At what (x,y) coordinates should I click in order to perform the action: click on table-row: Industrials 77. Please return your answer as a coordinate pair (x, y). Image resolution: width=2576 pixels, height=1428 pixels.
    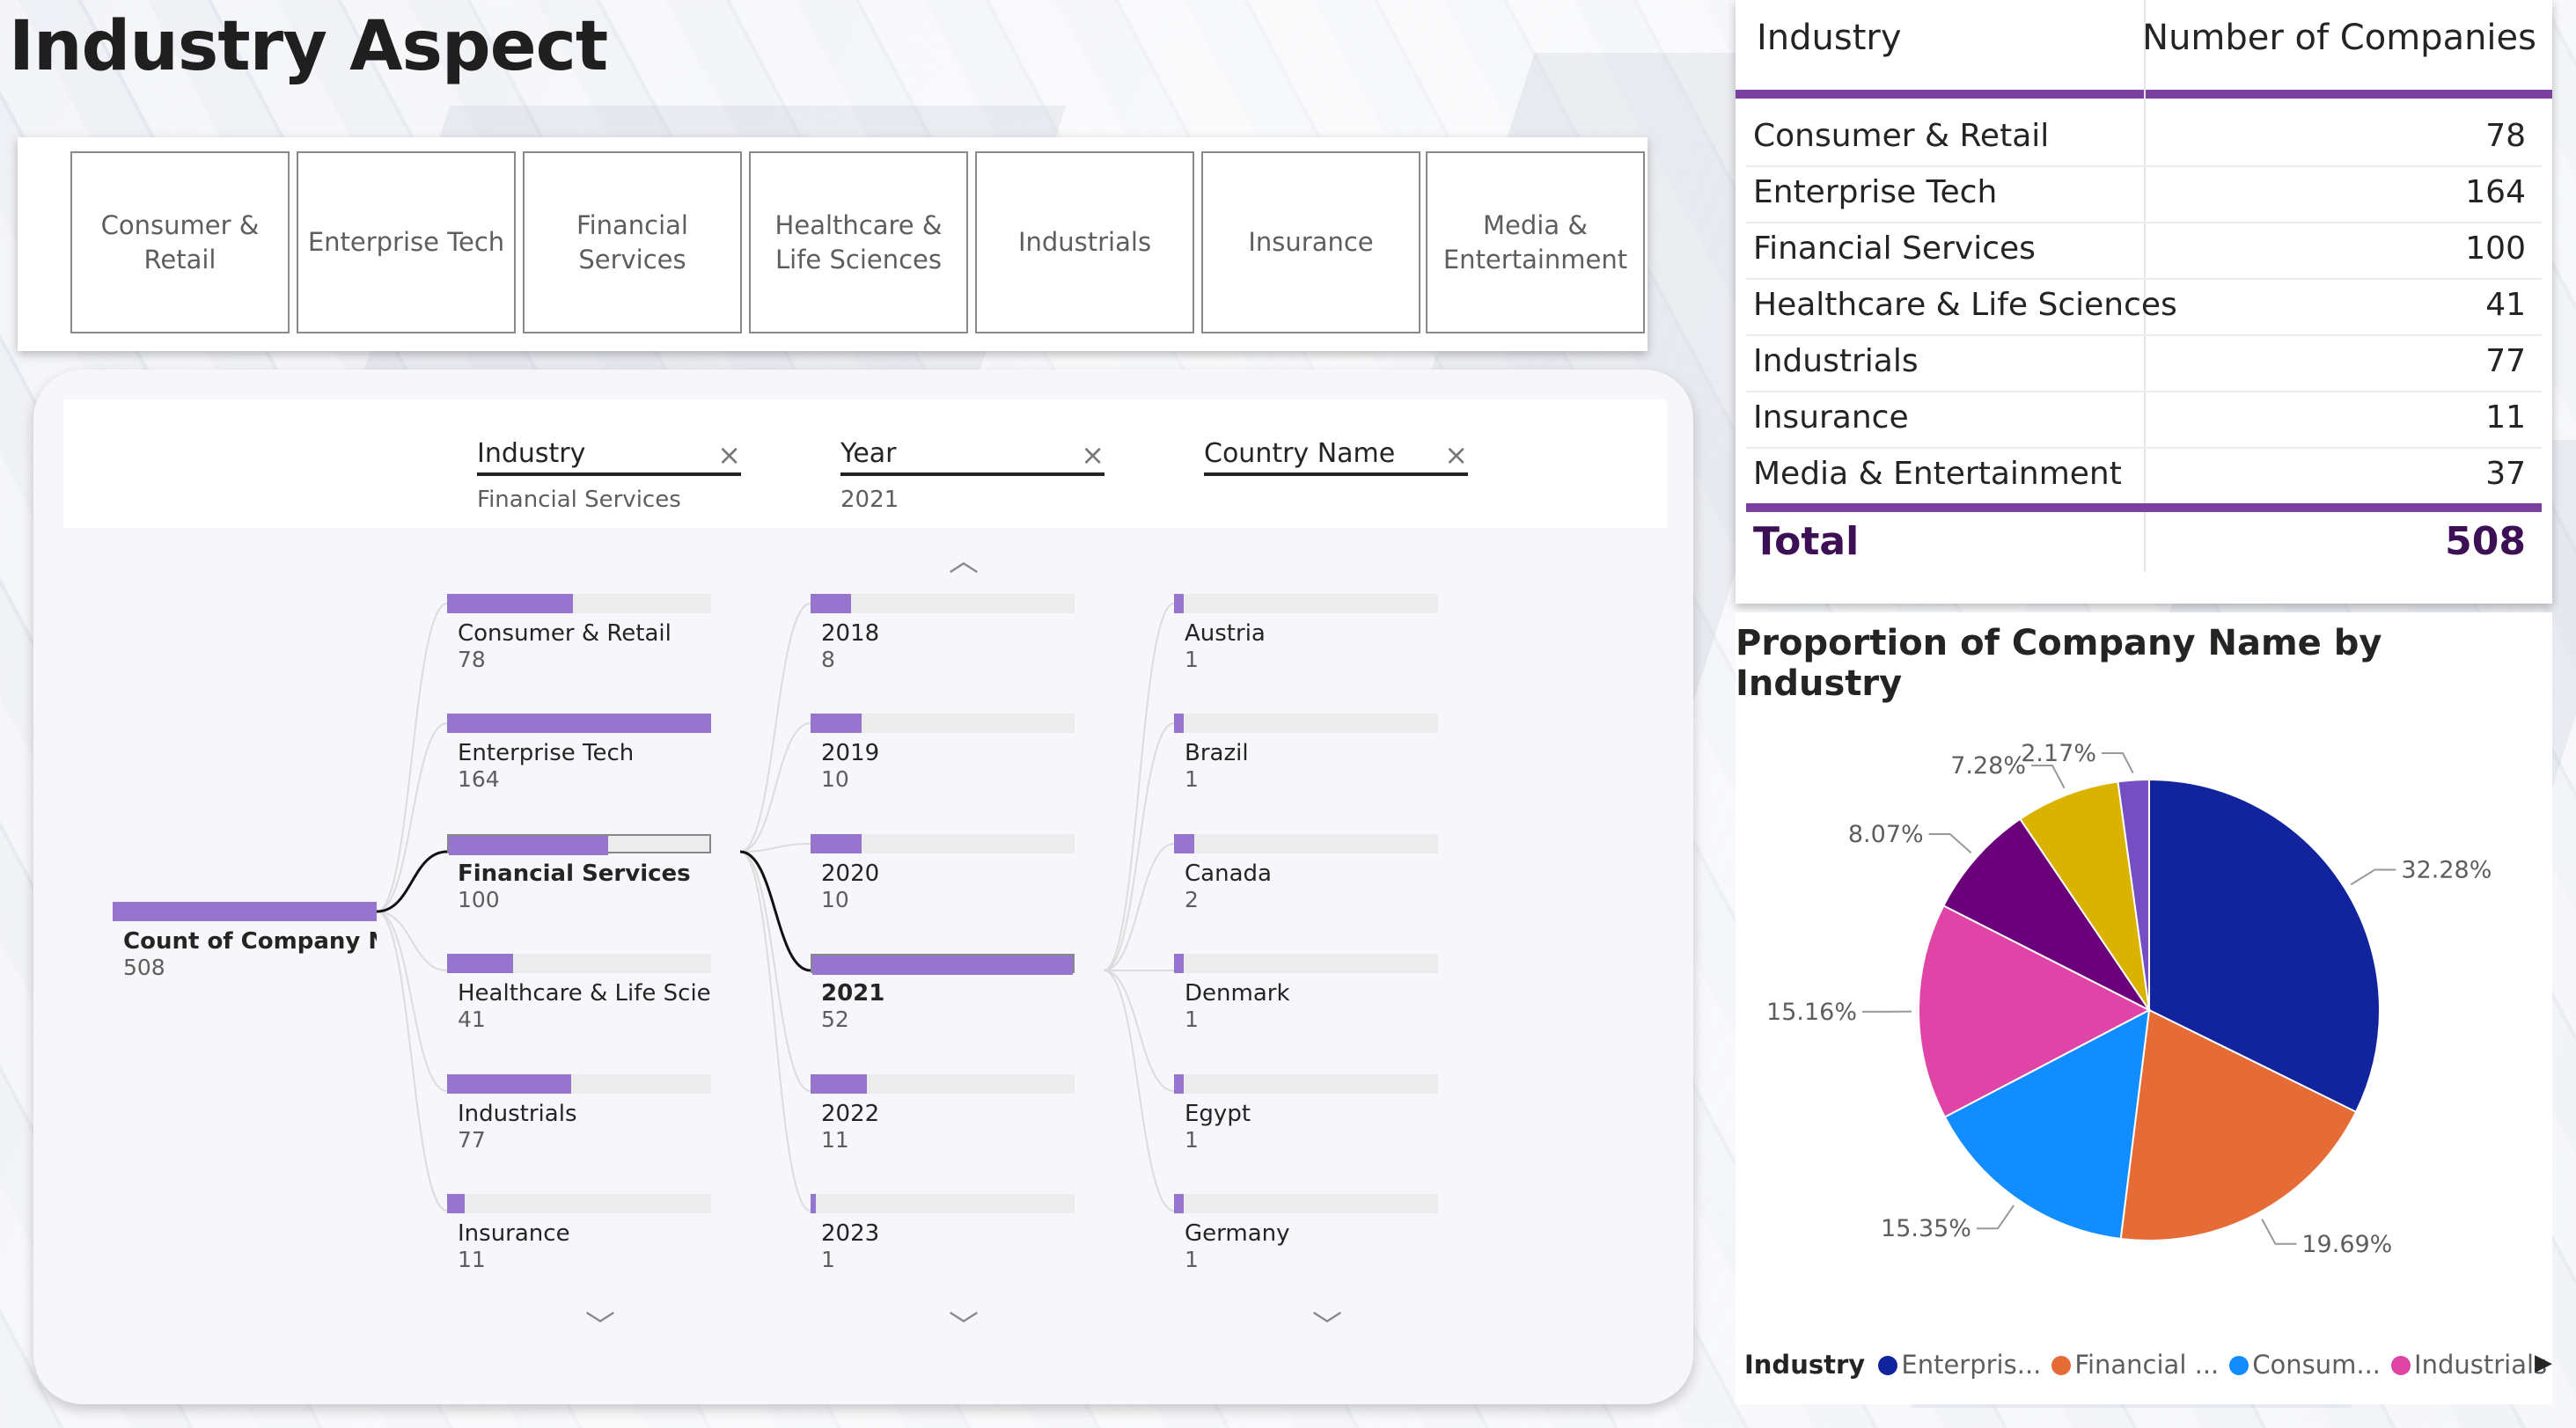
    Looking at the image, I should click on (2144, 363).